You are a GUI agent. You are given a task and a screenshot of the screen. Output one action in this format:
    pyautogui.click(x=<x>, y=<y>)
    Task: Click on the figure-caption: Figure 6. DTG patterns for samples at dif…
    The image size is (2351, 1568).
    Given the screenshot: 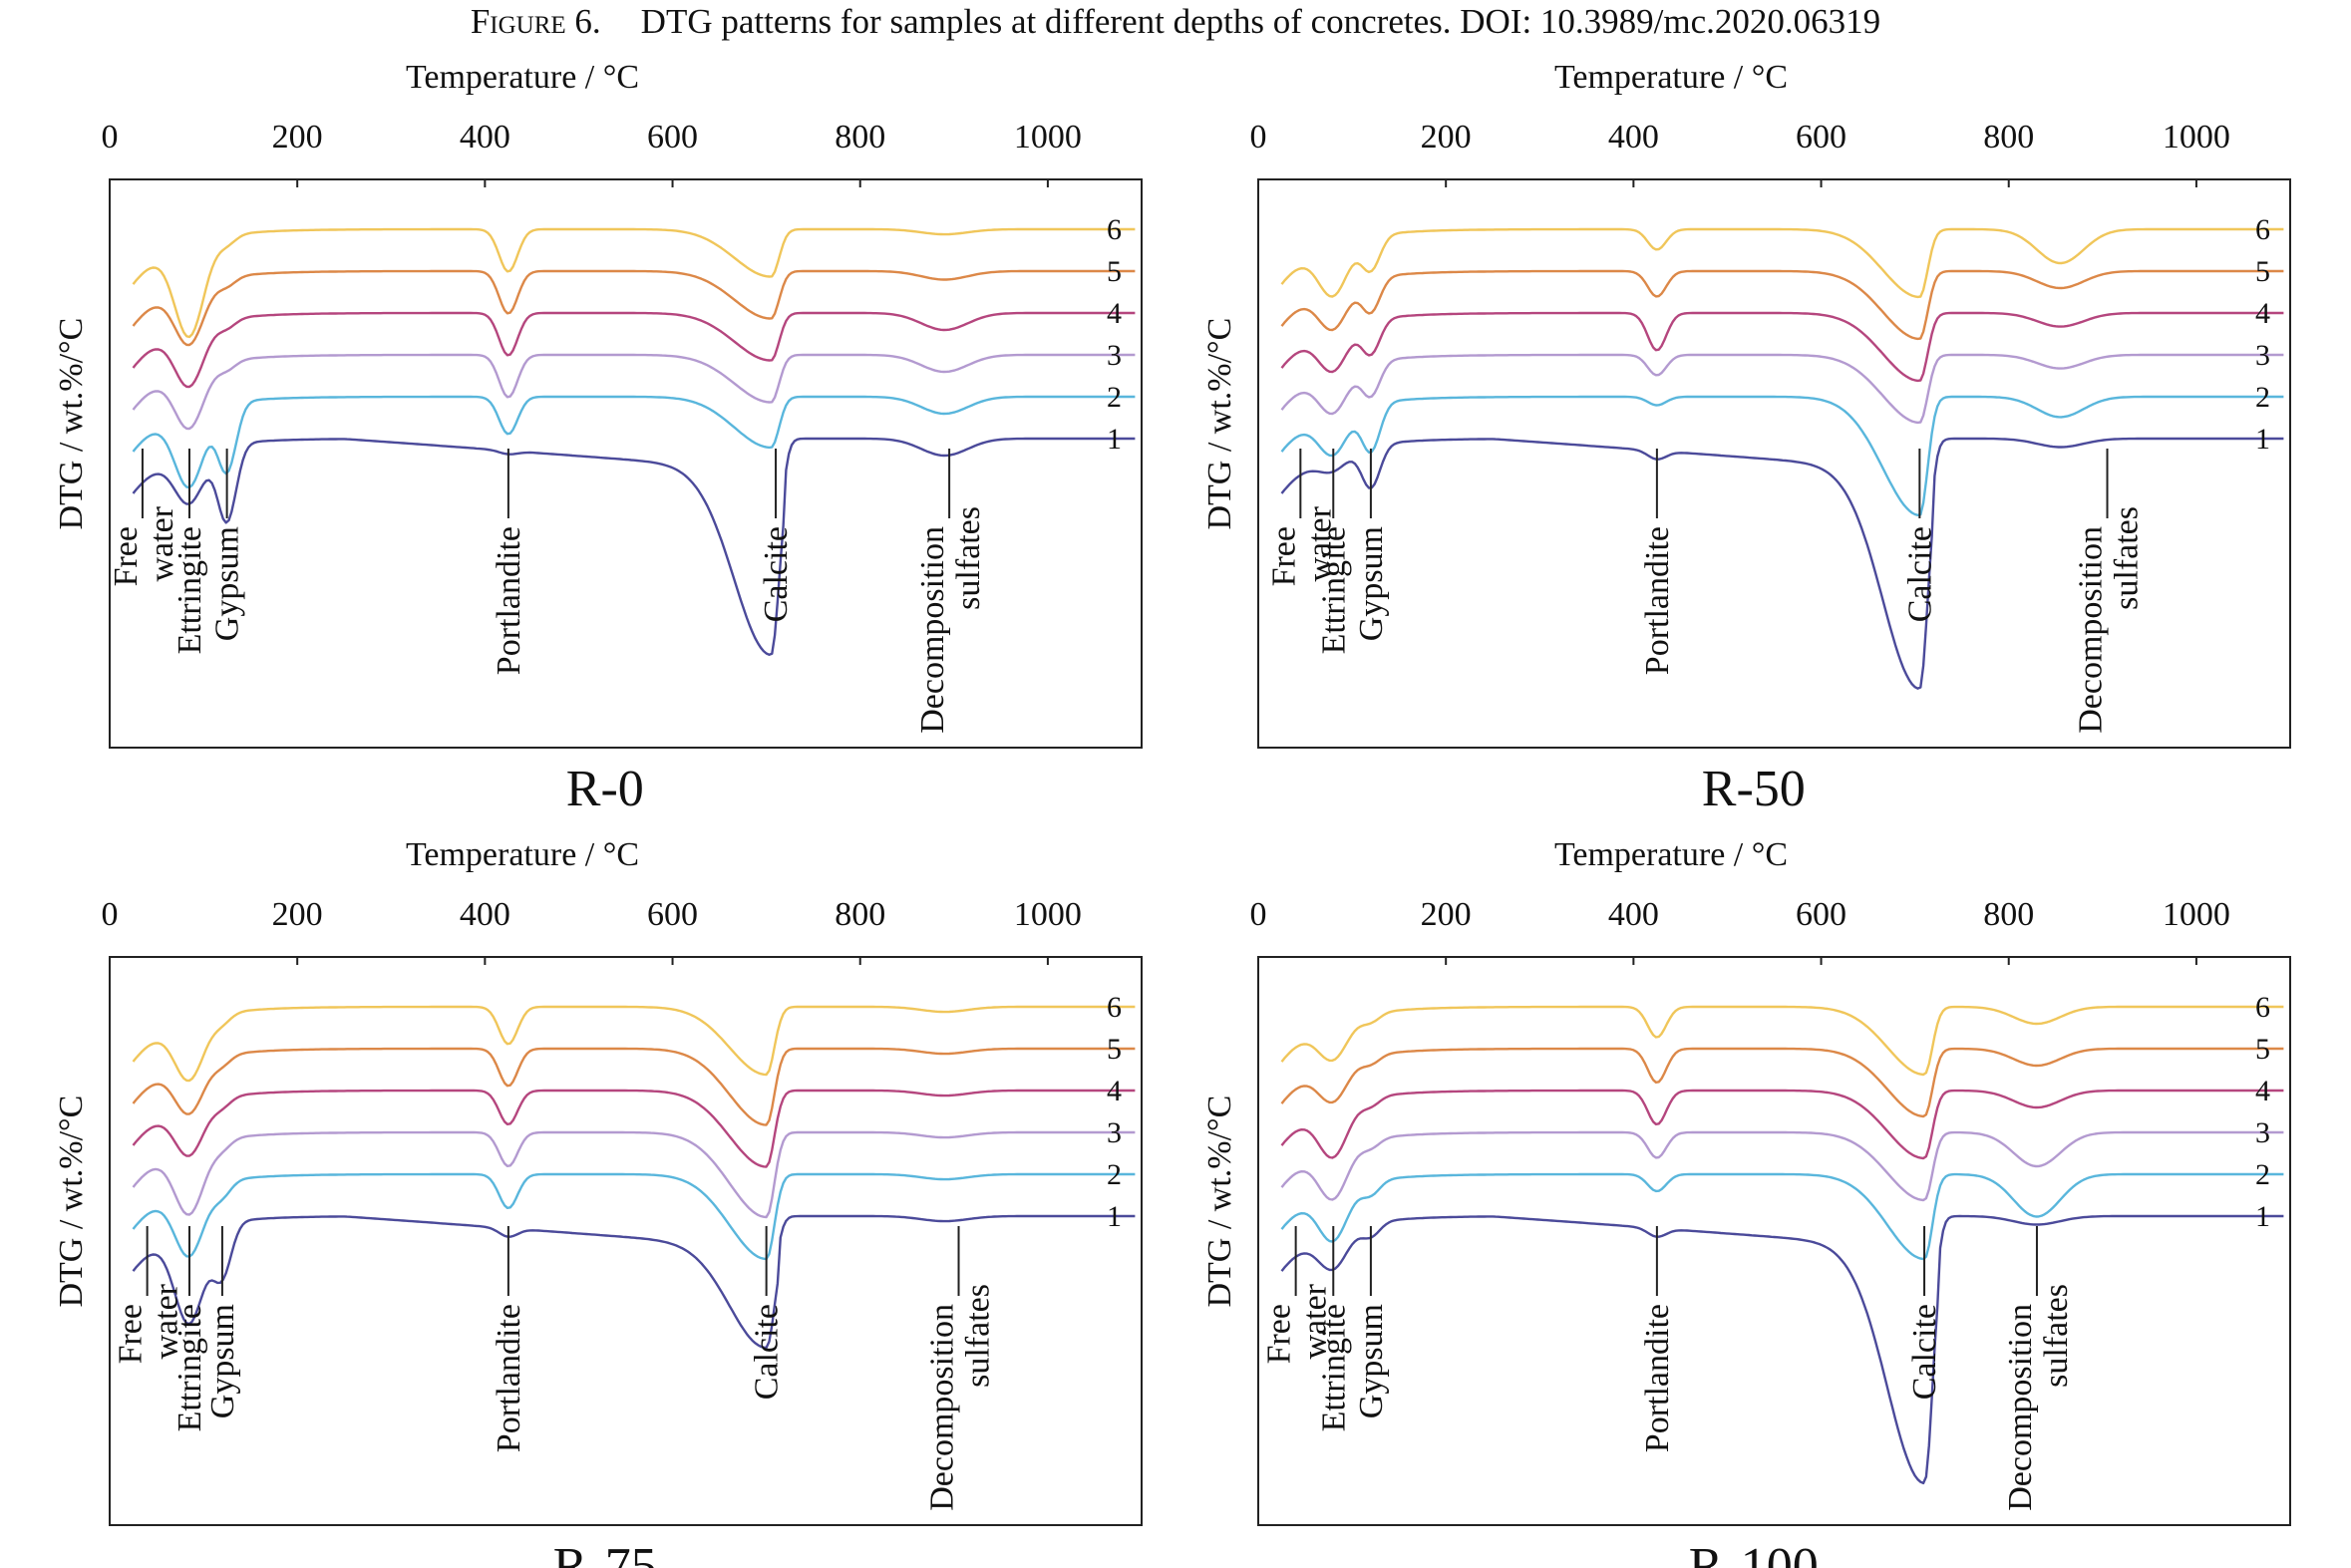 What is the action you would take?
    pyautogui.click(x=1175, y=22)
    